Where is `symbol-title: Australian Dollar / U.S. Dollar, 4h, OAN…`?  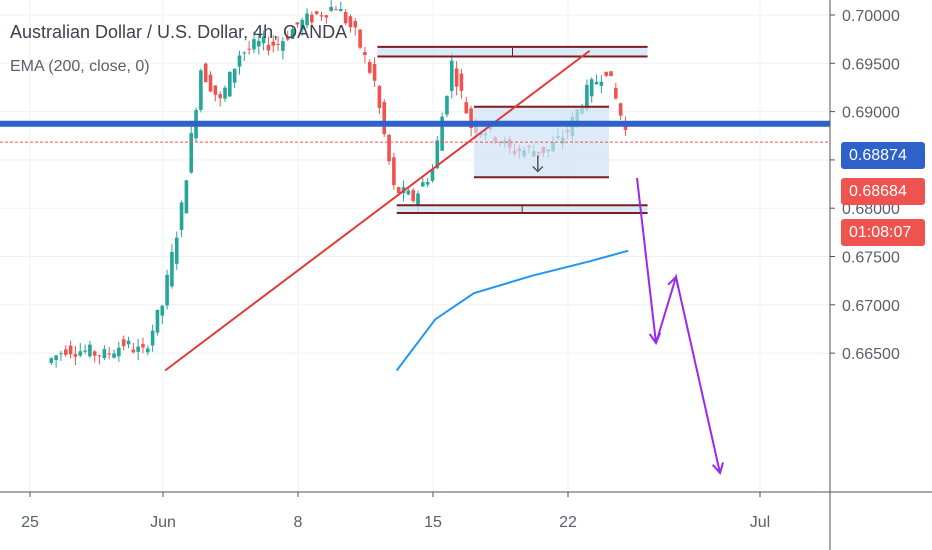 symbol-title: Australian Dollar / U.S. Dollar, 4h, OAN… is located at coordinates (179, 32).